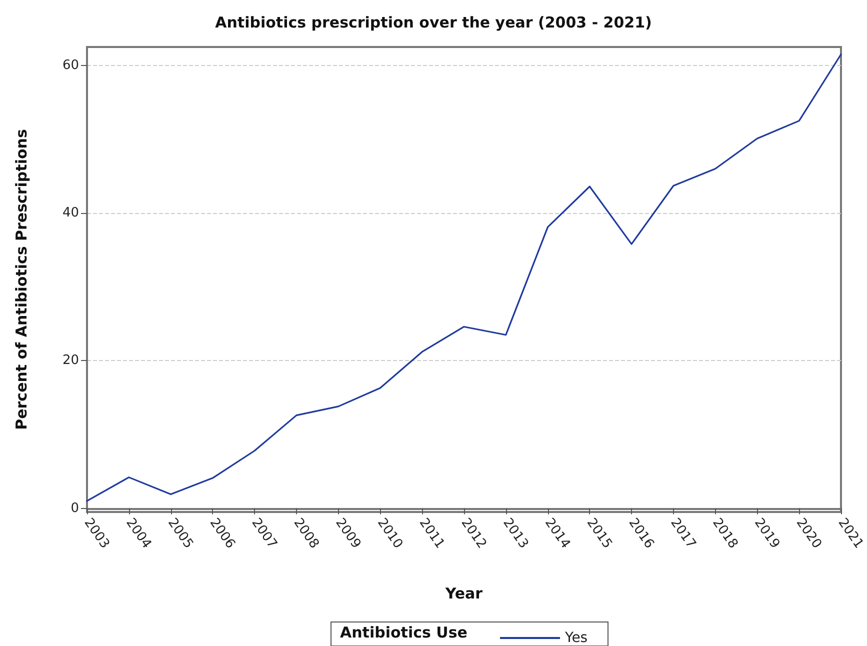 The height and width of the screenshot is (646, 867). What do you see at coordinates (70, 65) in the screenshot?
I see `y-tick-label: 60` at bounding box center [70, 65].